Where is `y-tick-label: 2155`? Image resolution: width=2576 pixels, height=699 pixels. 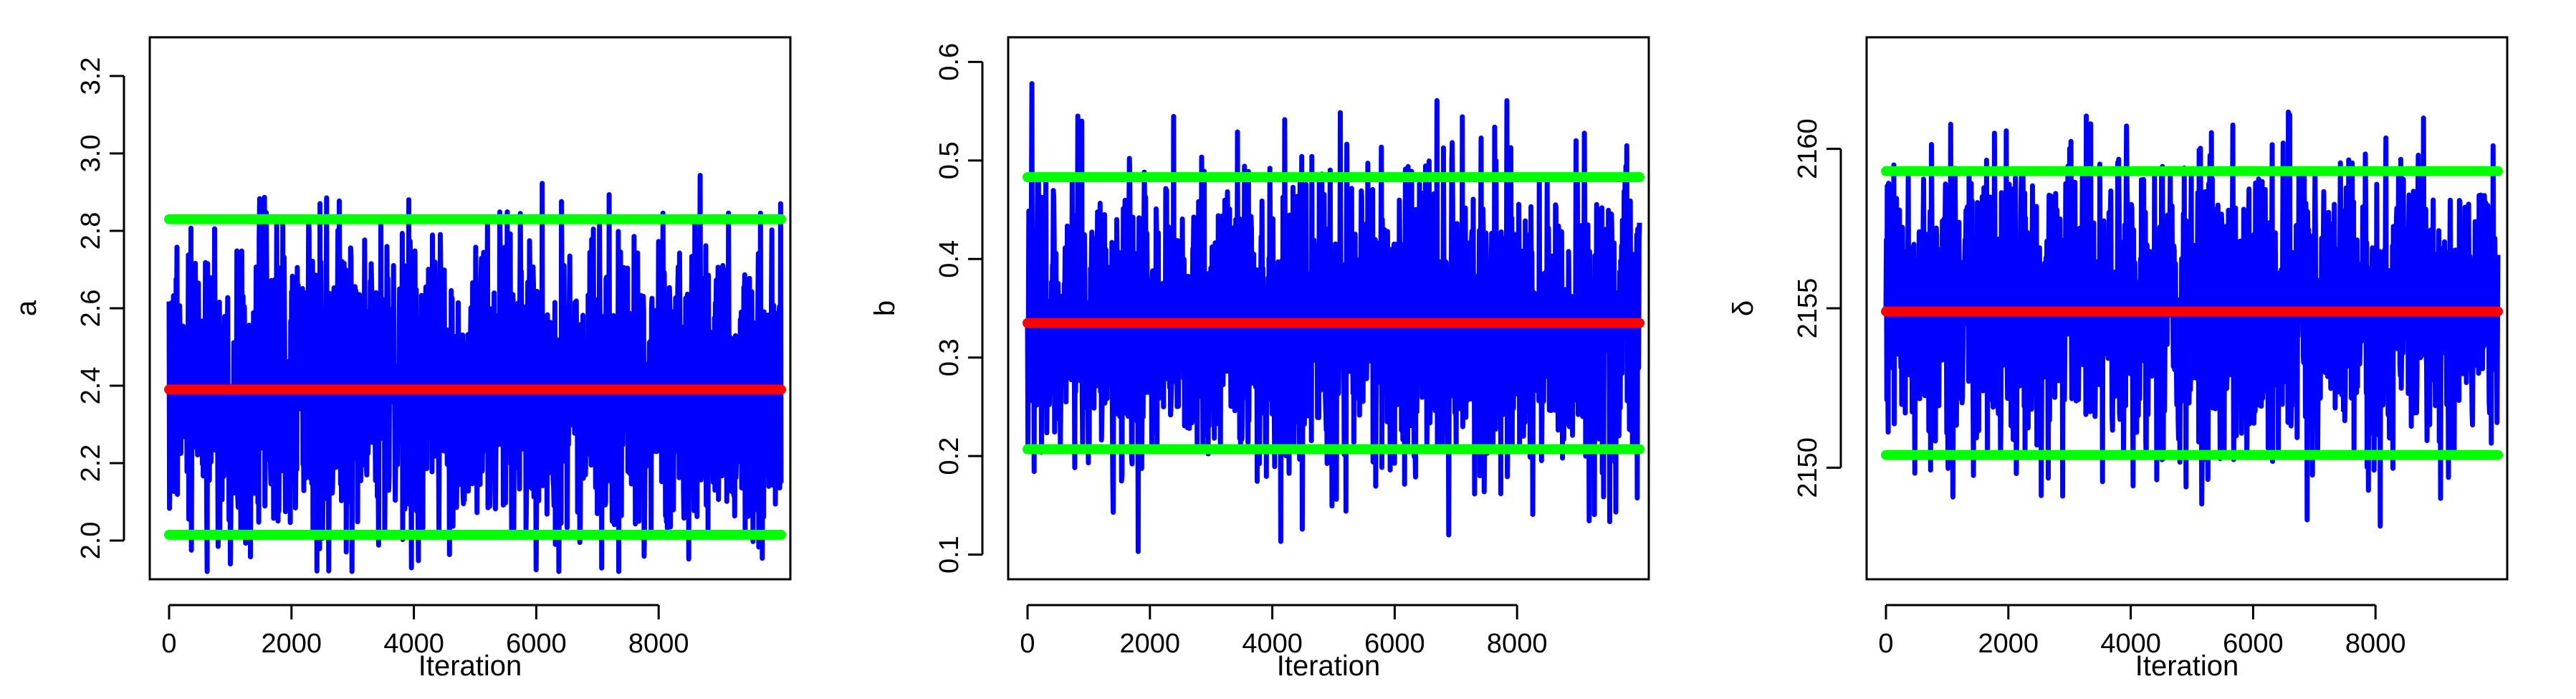
y-tick-label: 2155 is located at coordinates (1808, 308).